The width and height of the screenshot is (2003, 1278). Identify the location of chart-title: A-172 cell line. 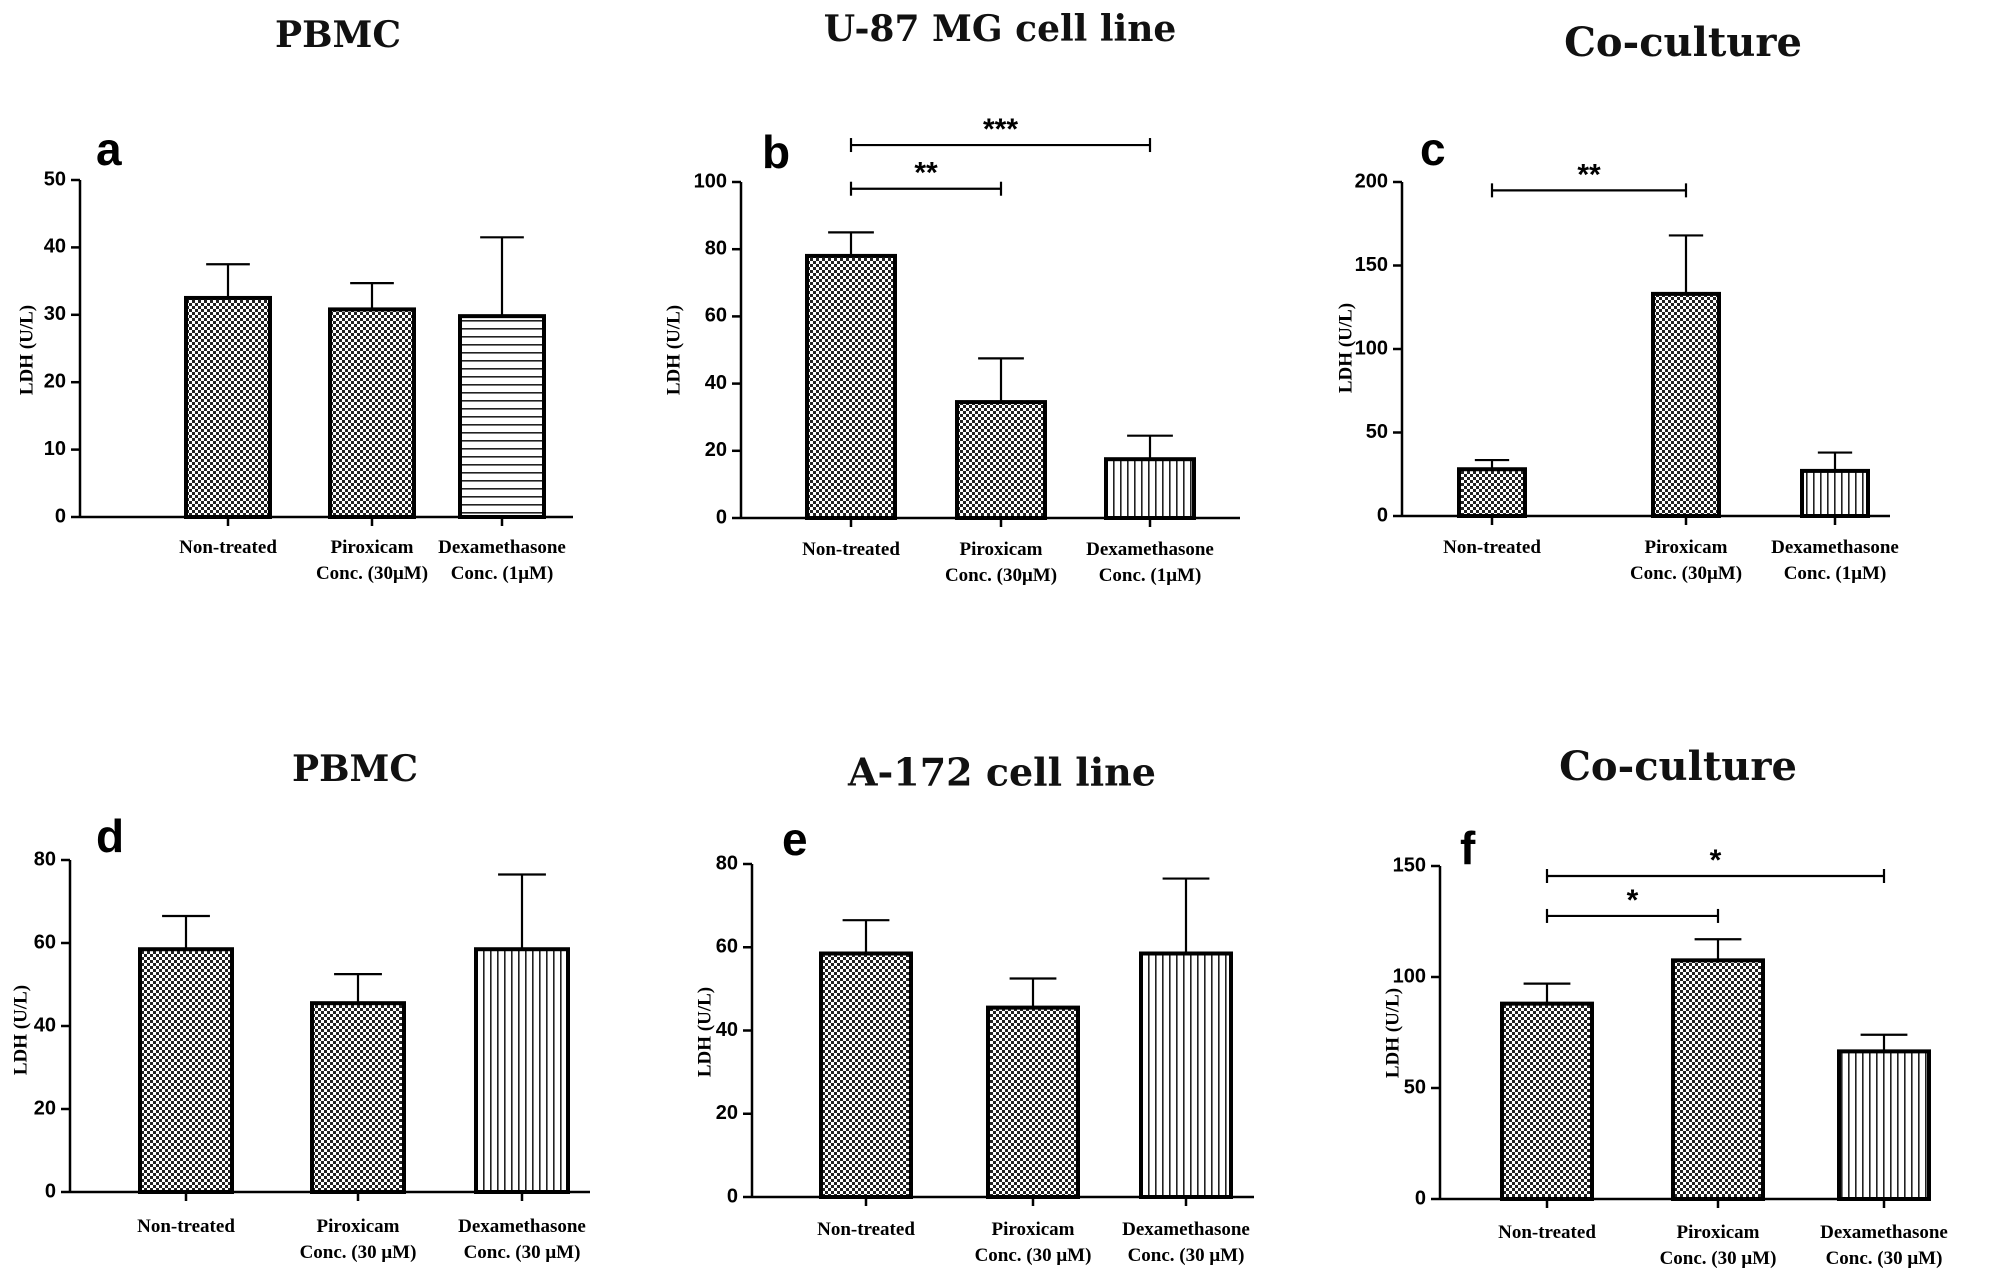
(1001, 772).